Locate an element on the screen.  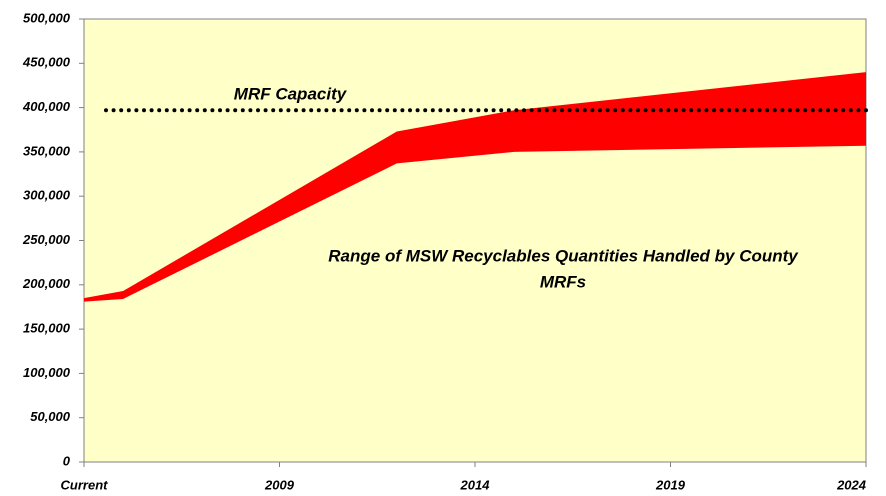
y-tick-label: 250,000 is located at coordinates (46, 239).